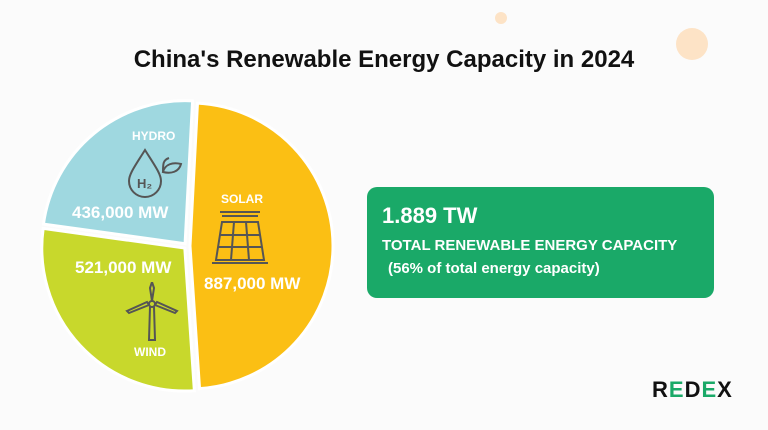 The width and height of the screenshot is (768, 430). Describe the element at coordinates (530, 245) in the screenshot. I see `total-capacity-label: TOTAL RENEWABLE ENERGY CAPACITY` at that location.